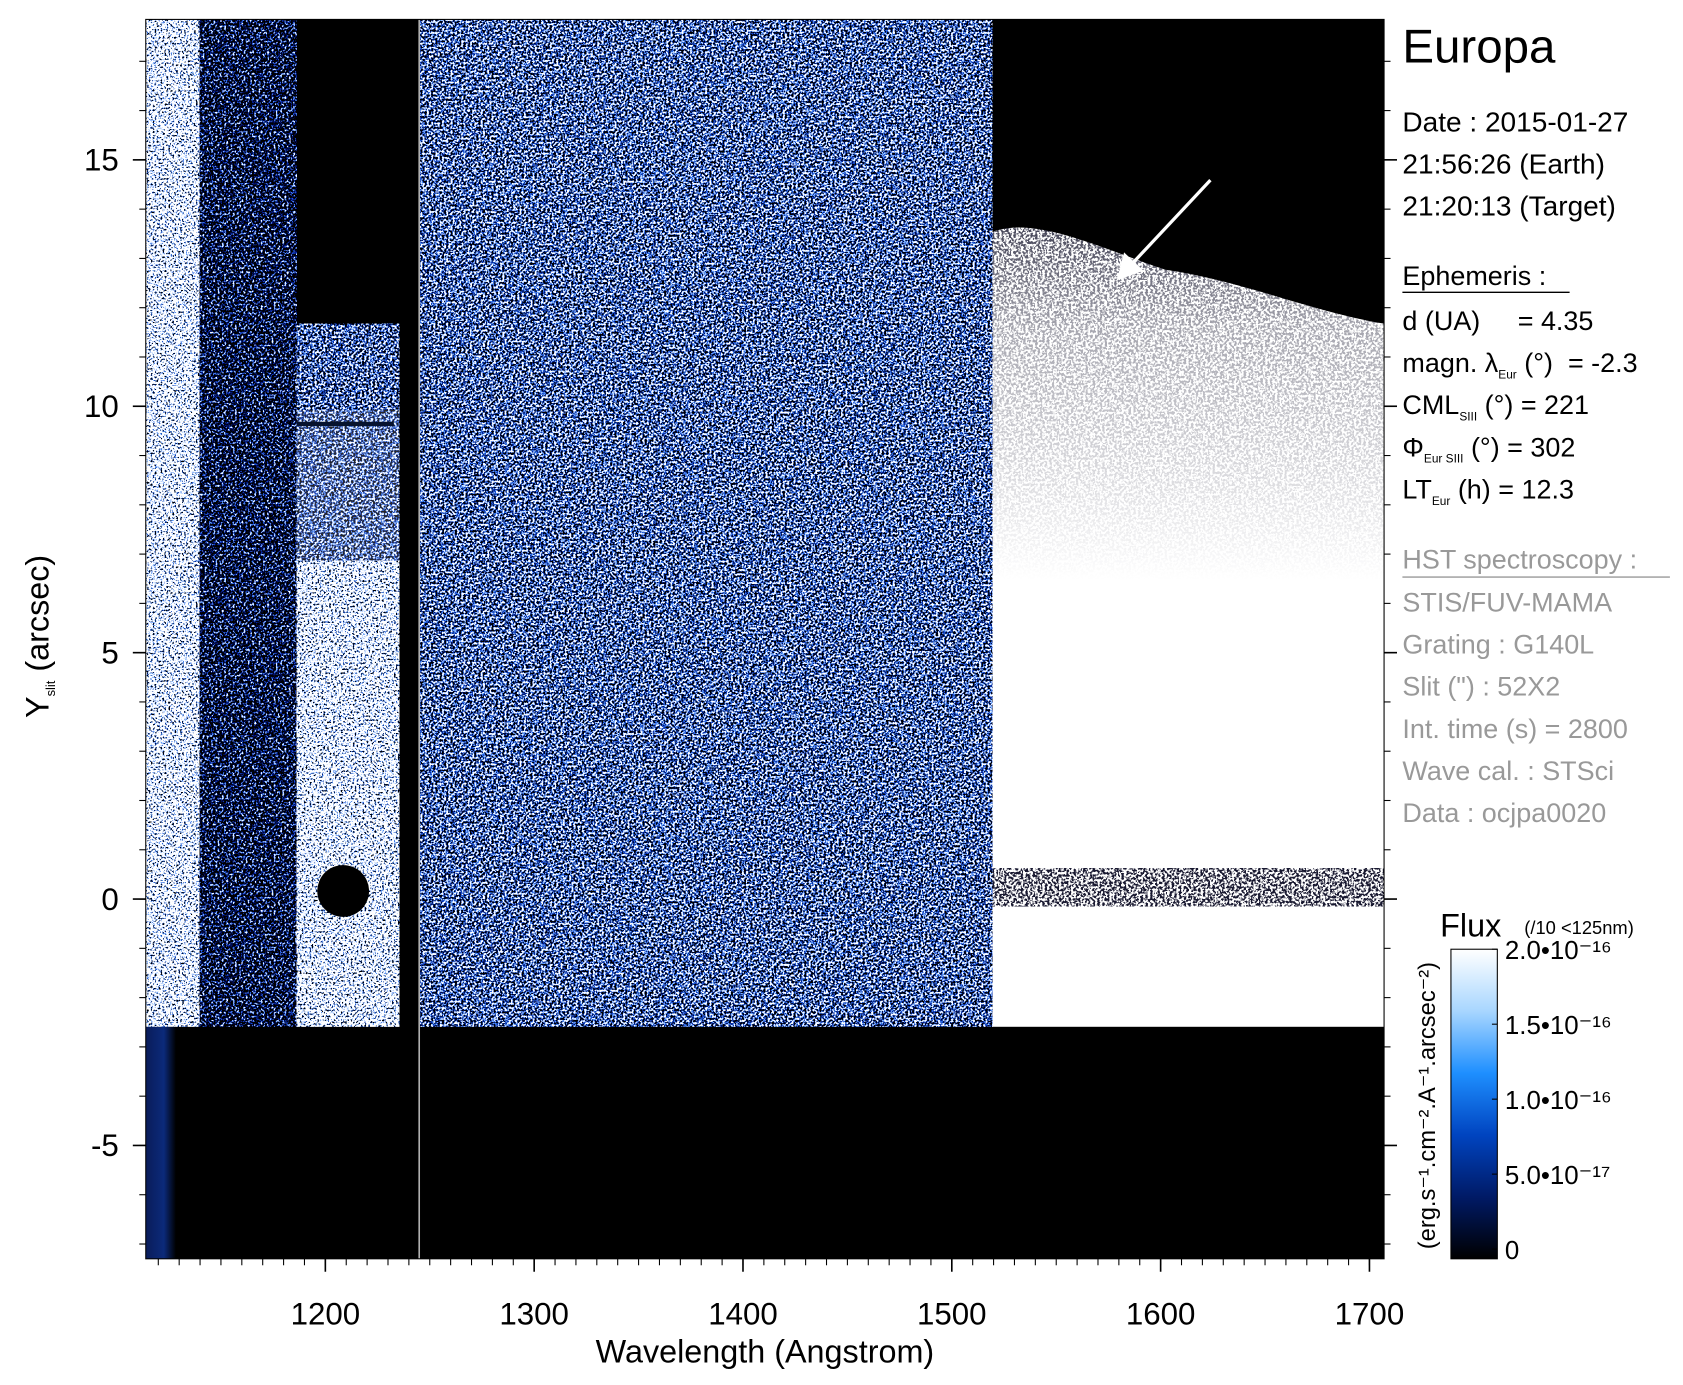 This screenshot has height=1385, width=1683. Describe the element at coordinates (1498, 645) in the screenshot. I see `hst-line: Grating : G140L` at that location.